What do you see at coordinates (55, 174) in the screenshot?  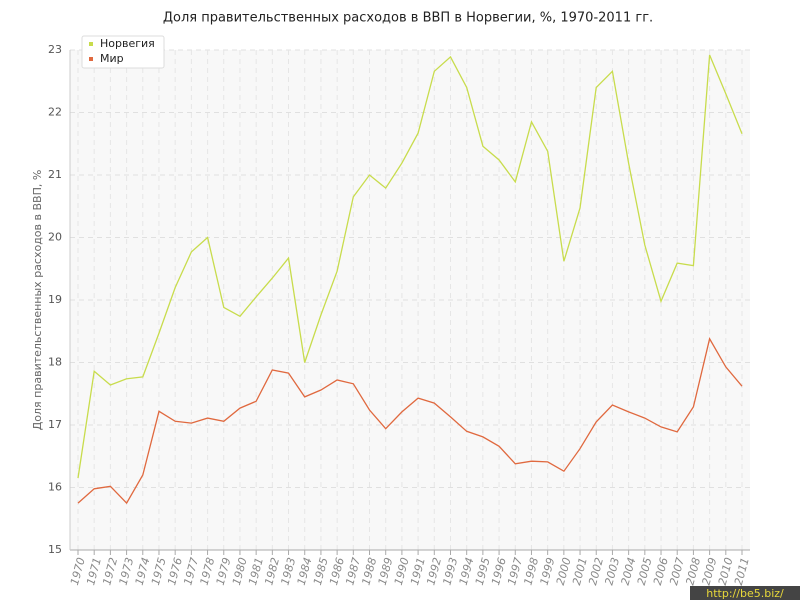 I see `y-tick-label: 21` at bounding box center [55, 174].